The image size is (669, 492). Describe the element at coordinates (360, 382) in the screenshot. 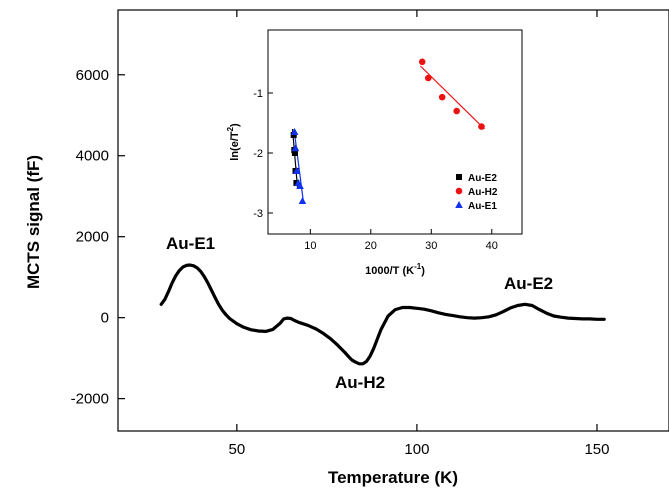

I see `peak-label-au-h2: Au-H2` at that location.